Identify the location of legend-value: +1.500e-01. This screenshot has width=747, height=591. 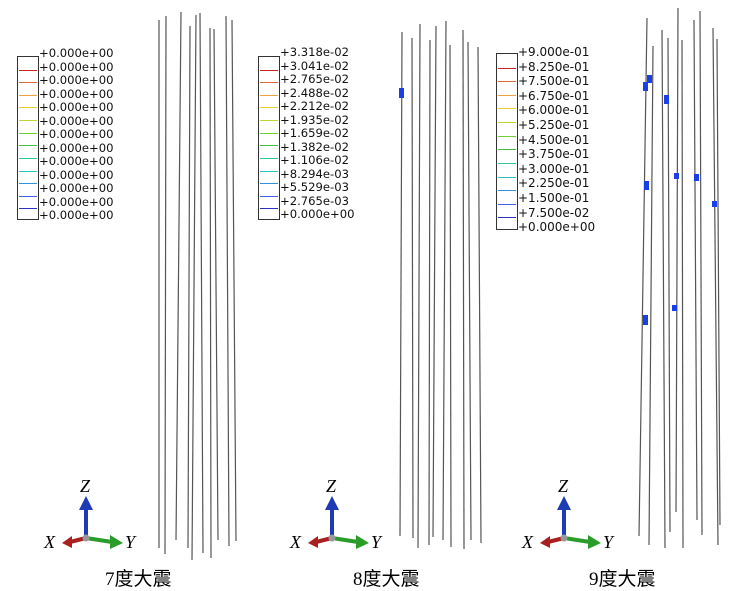
(554, 197).